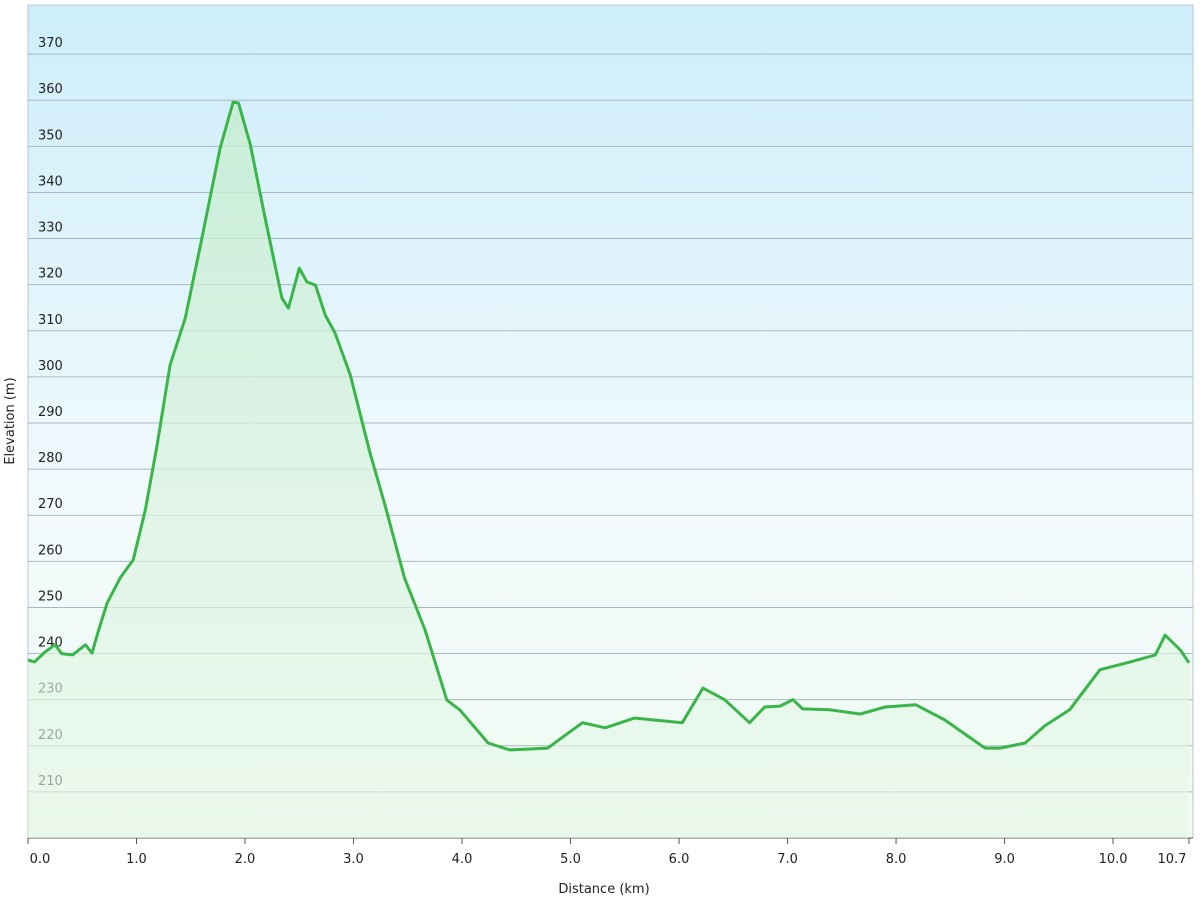  I want to click on x-tick-label: 5.0, so click(570, 859).